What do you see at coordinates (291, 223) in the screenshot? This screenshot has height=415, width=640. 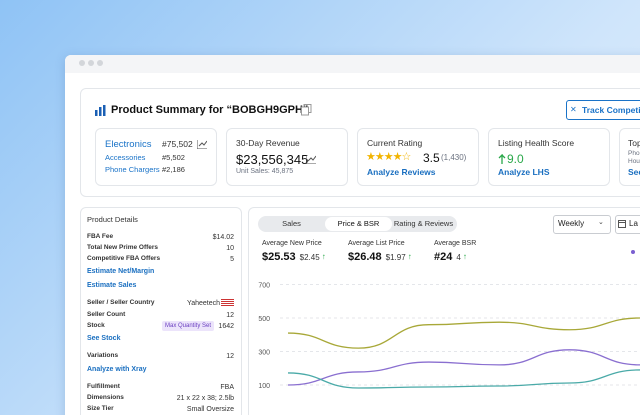 I see `tab: Sales` at bounding box center [291, 223].